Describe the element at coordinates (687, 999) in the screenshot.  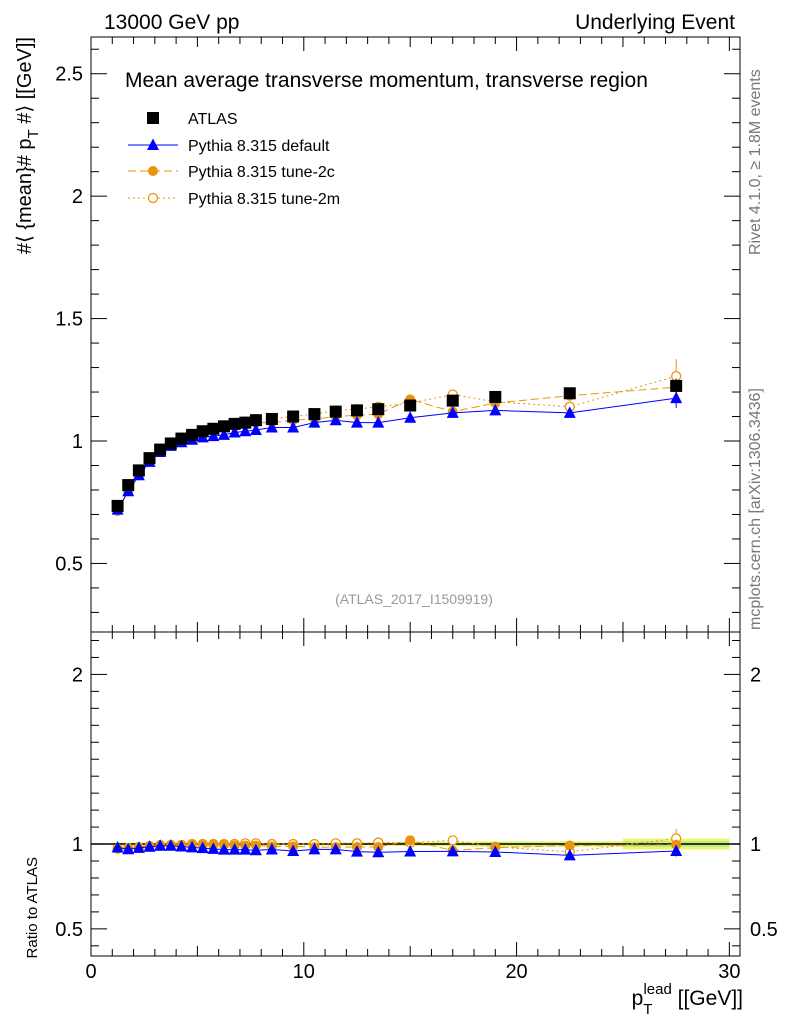
I see `x-axis-label: pTlead [[GeV]]` at that location.